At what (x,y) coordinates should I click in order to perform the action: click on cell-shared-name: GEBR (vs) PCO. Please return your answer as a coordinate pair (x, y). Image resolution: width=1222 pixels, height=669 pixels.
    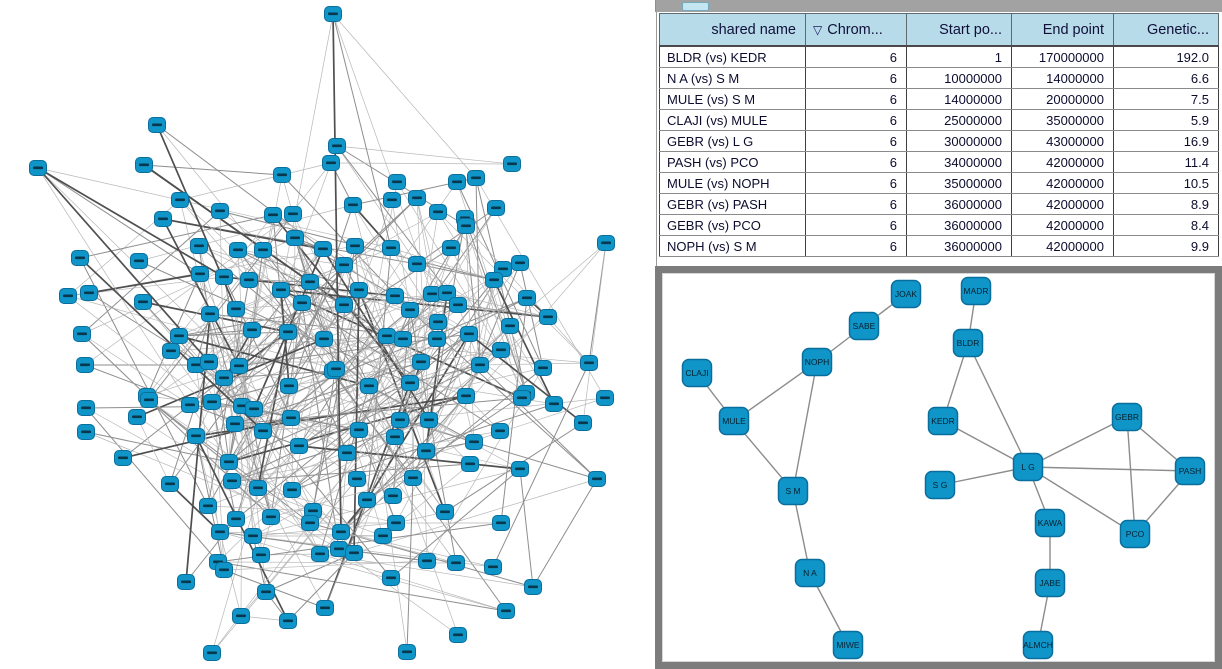
    Looking at the image, I should click on (732, 225).